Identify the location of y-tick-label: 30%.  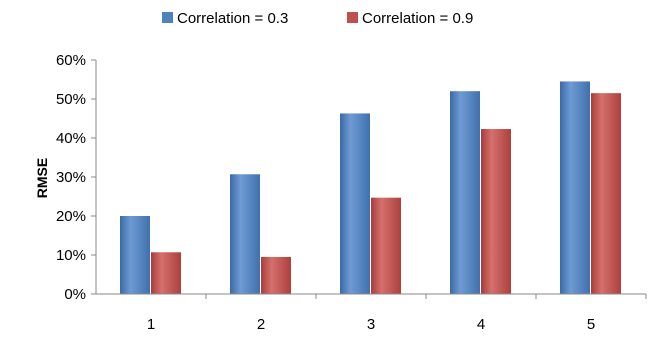
(71, 177).